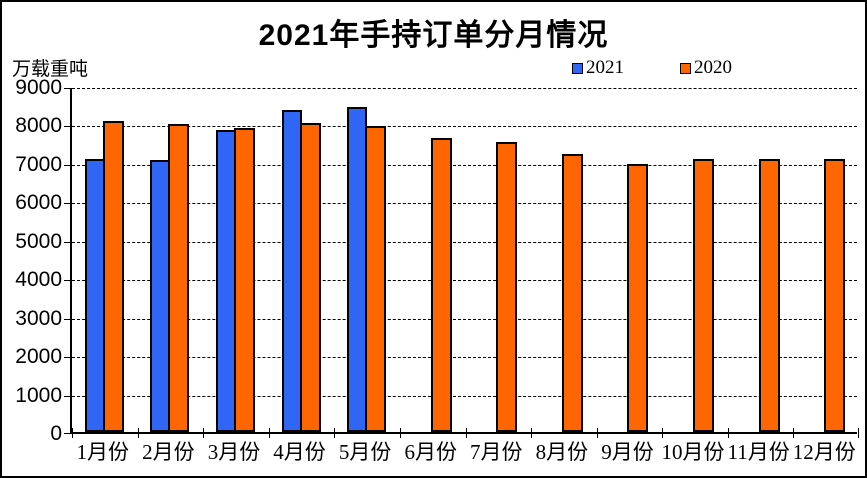 This screenshot has width=867, height=478. What do you see at coordinates (38, 280) in the screenshot?
I see `y-axis-label-4000: 4000` at bounding box center [38, 280].